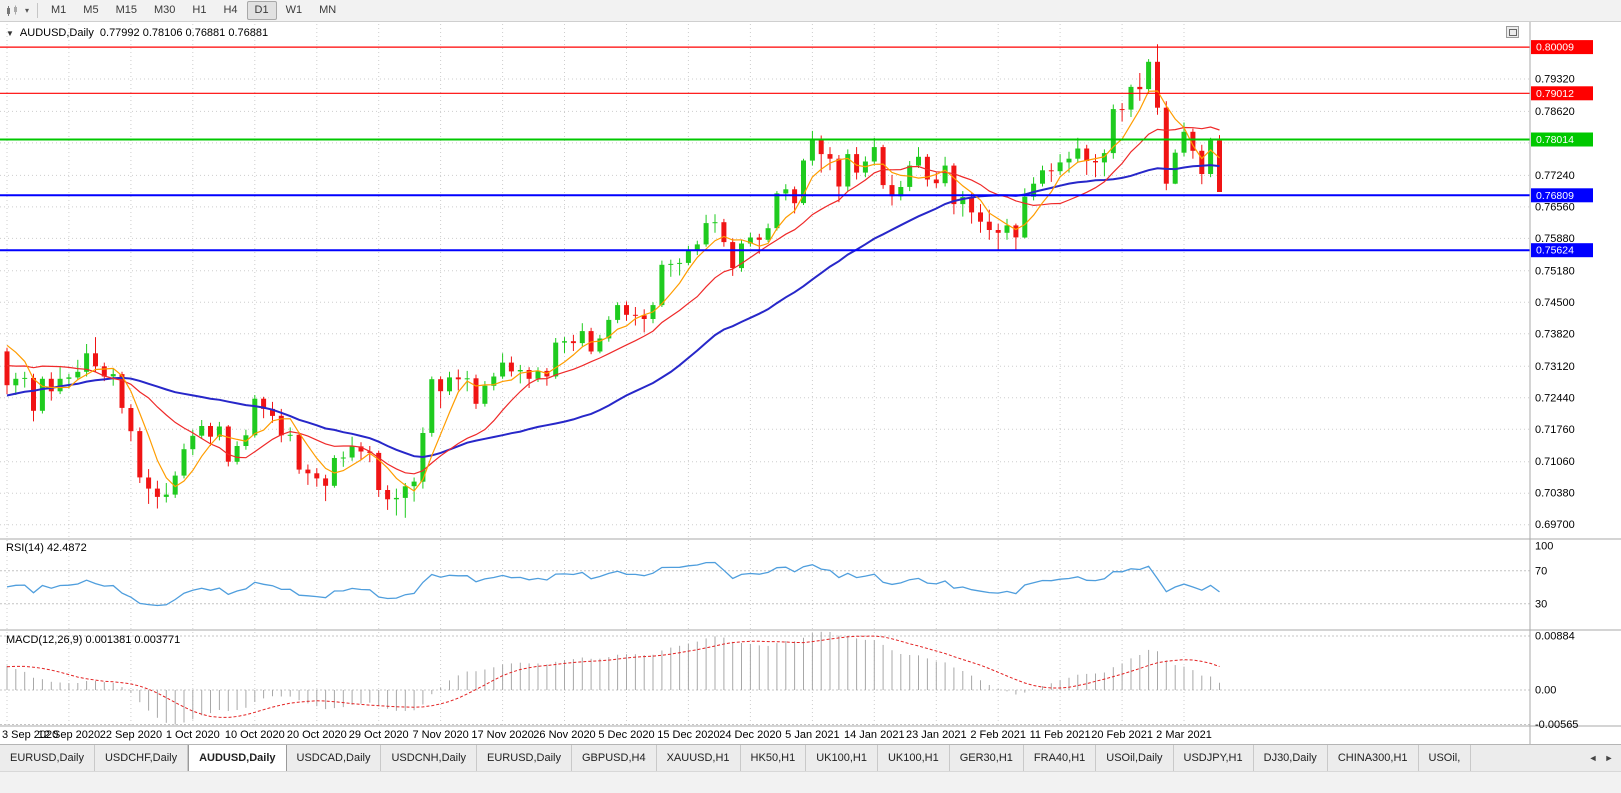 The width and height of the screenshot is (1621, 793). I want to click on symbol-tab: GBPUSD,H4, so click(614, 758).